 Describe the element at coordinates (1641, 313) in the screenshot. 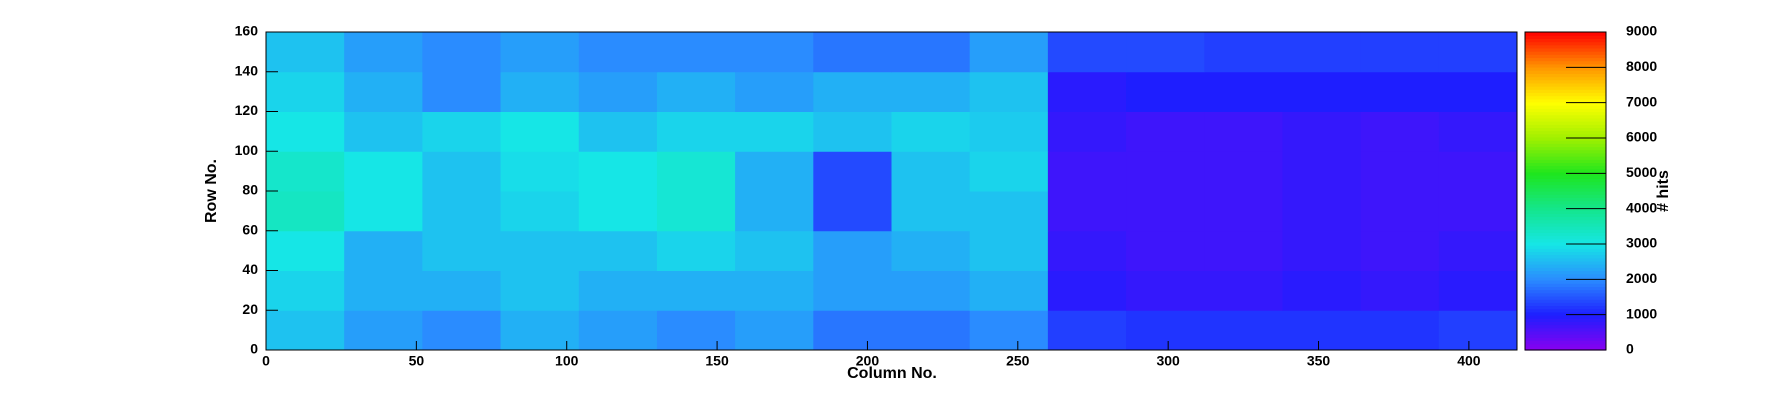

I see `colorbar-tick-label: 1000` at that location.